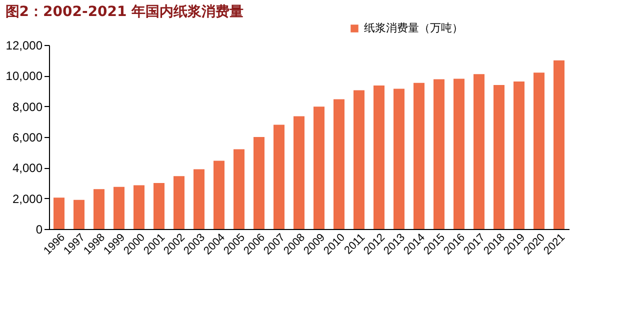  What do you see at coordinates (39, 229) in the screenshot?
I see `y-tick-label: 0` at bounding box center [39, 229].